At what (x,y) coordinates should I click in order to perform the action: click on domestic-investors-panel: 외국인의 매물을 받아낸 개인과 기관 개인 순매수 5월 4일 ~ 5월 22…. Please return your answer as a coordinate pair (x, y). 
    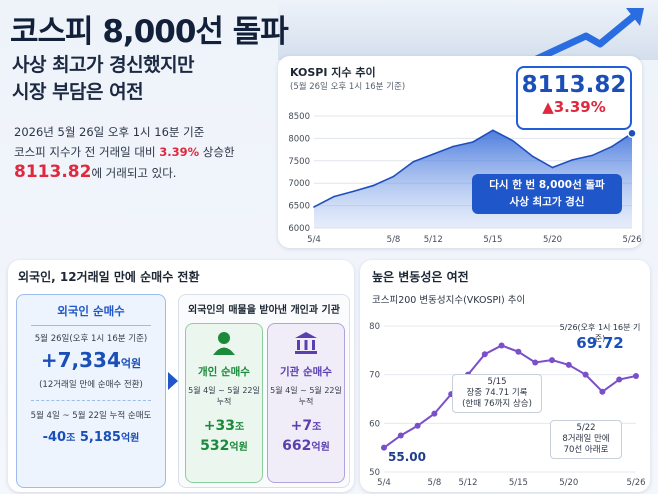
    Looking at the image, I should click on (264, 391).